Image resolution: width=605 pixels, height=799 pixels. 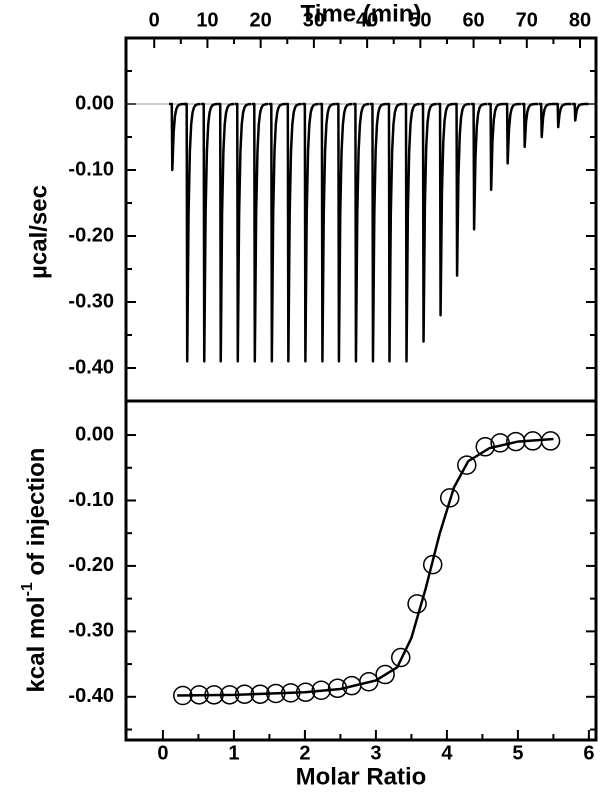 I want to click on x-tick-label: 50, so click(x=420, y=20).